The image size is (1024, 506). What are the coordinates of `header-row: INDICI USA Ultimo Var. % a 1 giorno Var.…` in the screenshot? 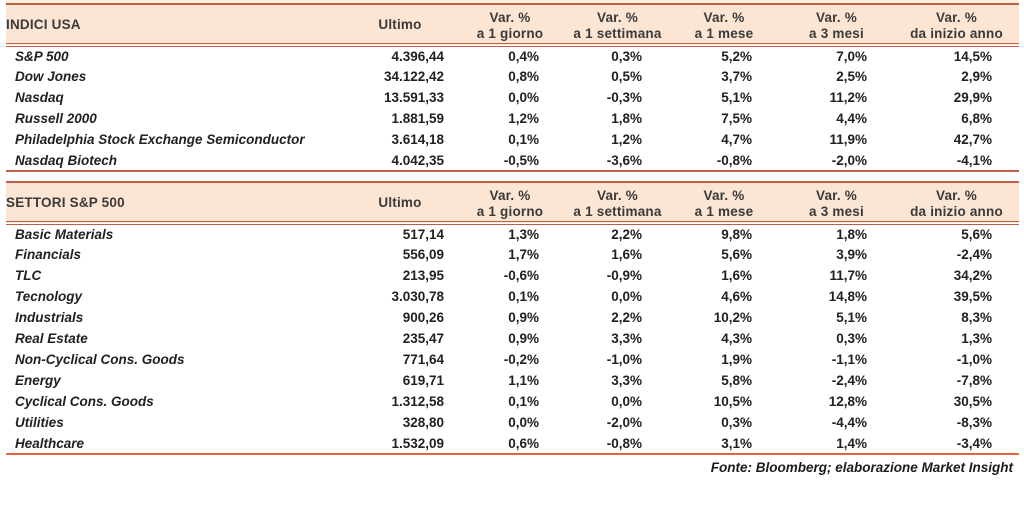 It's located at (512, 25).